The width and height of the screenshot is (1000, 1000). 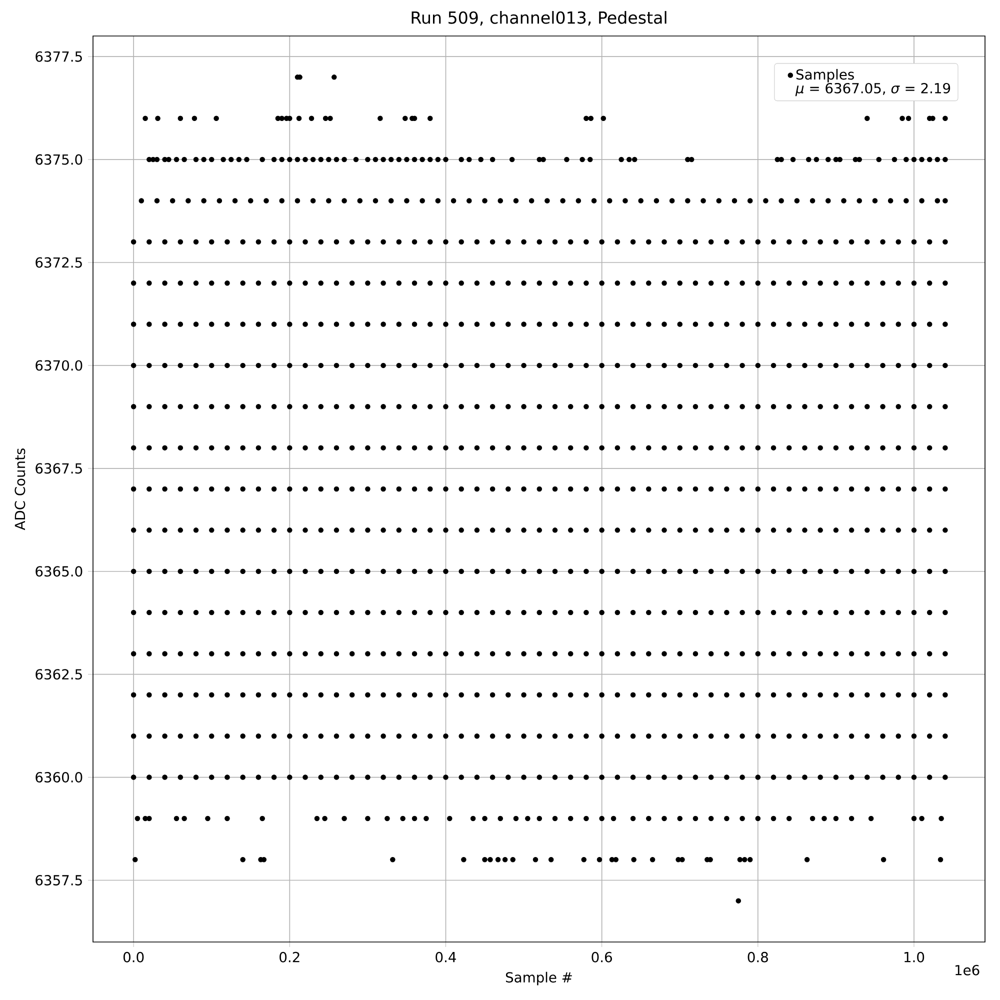 What do you see at coordinates (59, 262) in the screenshot?
I see `y-tick-label: 6372.5` at bounding box center [59, 262].